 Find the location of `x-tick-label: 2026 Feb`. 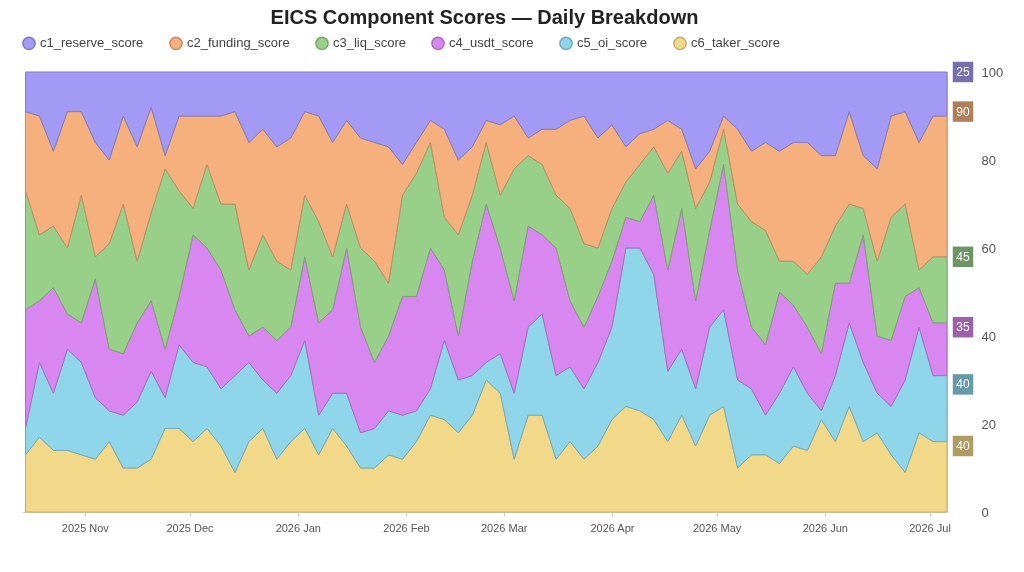

x-tick-label: 2026 Feb is located at coordinates (406, 527).